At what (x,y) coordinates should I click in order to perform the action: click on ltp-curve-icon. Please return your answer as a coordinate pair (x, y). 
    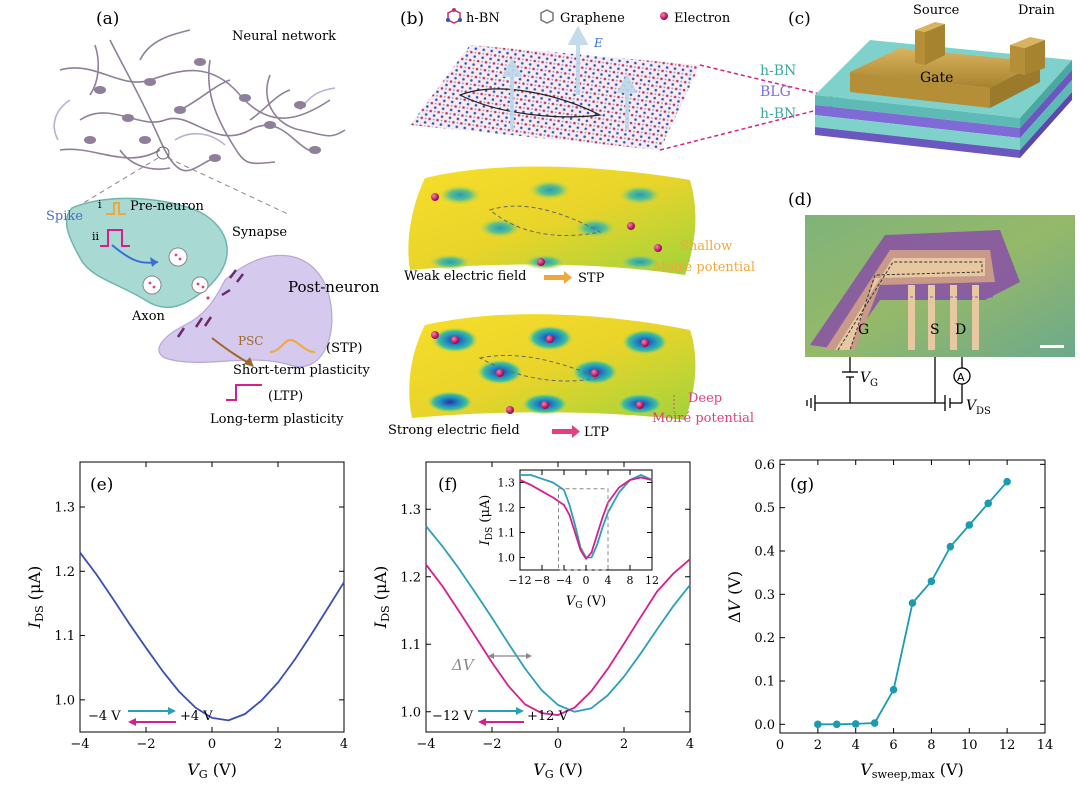
    Looking at the image, I should click on (244, 392).